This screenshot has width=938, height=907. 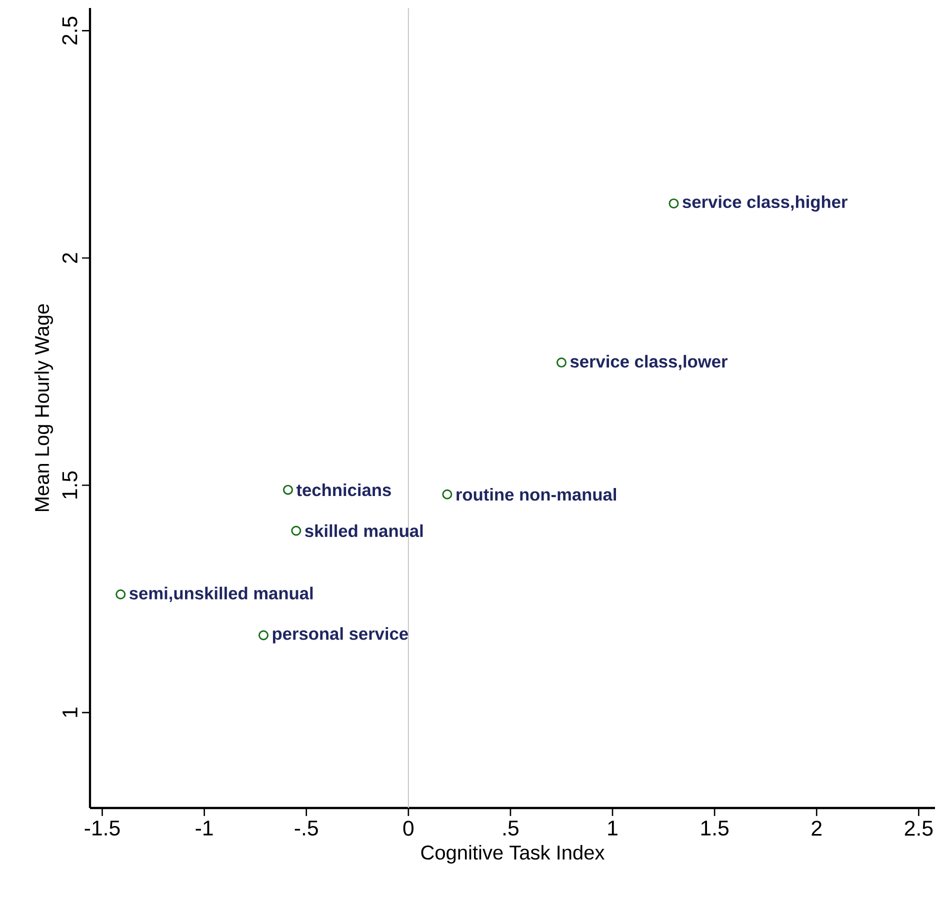 I want to click on x-tick-label: .5, so click(x=511, y=828).